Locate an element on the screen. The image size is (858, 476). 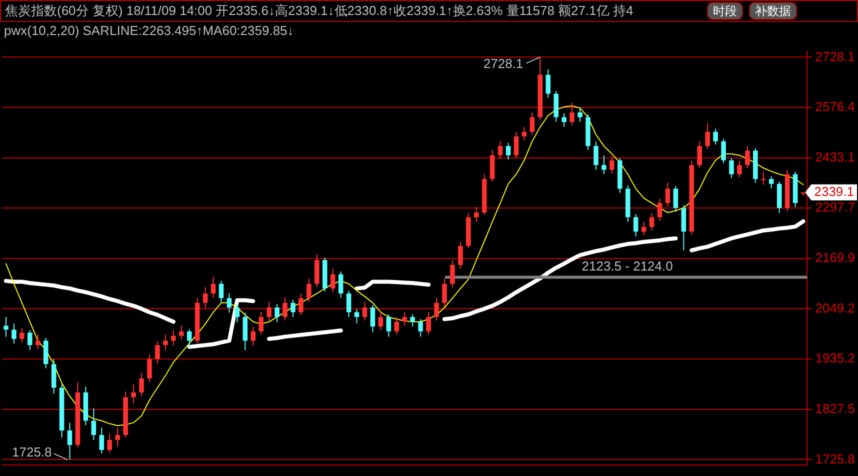
y-tick-label: 2433.1 is located at coordinates (835, 156).